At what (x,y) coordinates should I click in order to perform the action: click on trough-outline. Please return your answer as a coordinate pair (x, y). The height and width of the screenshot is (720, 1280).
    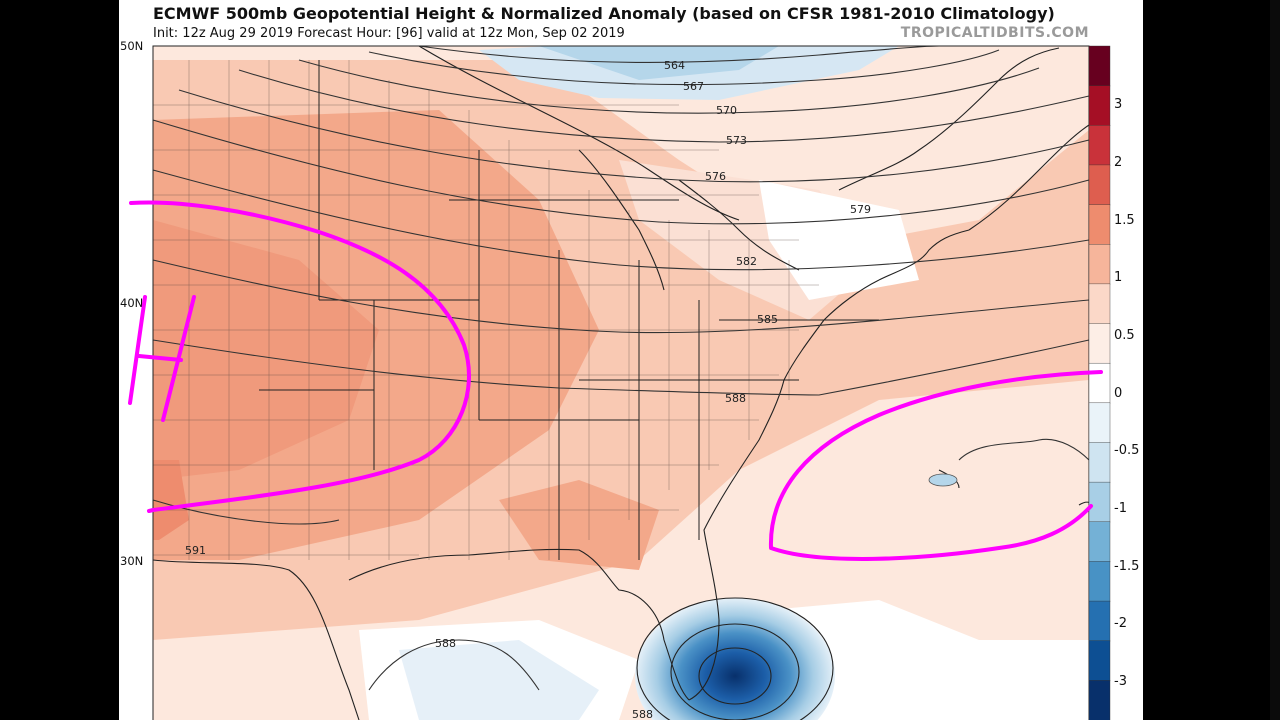
    Looking at the image, I should click on (935, 465).